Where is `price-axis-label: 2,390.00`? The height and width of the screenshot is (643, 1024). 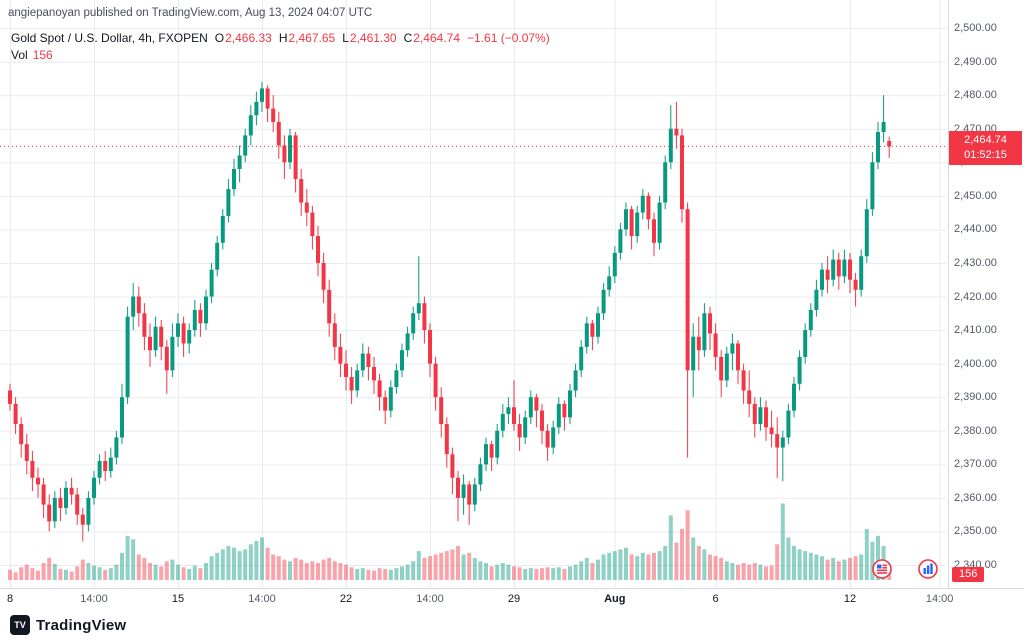
price-axis-label: 2,390.00 is located at coordinates (975, 397).